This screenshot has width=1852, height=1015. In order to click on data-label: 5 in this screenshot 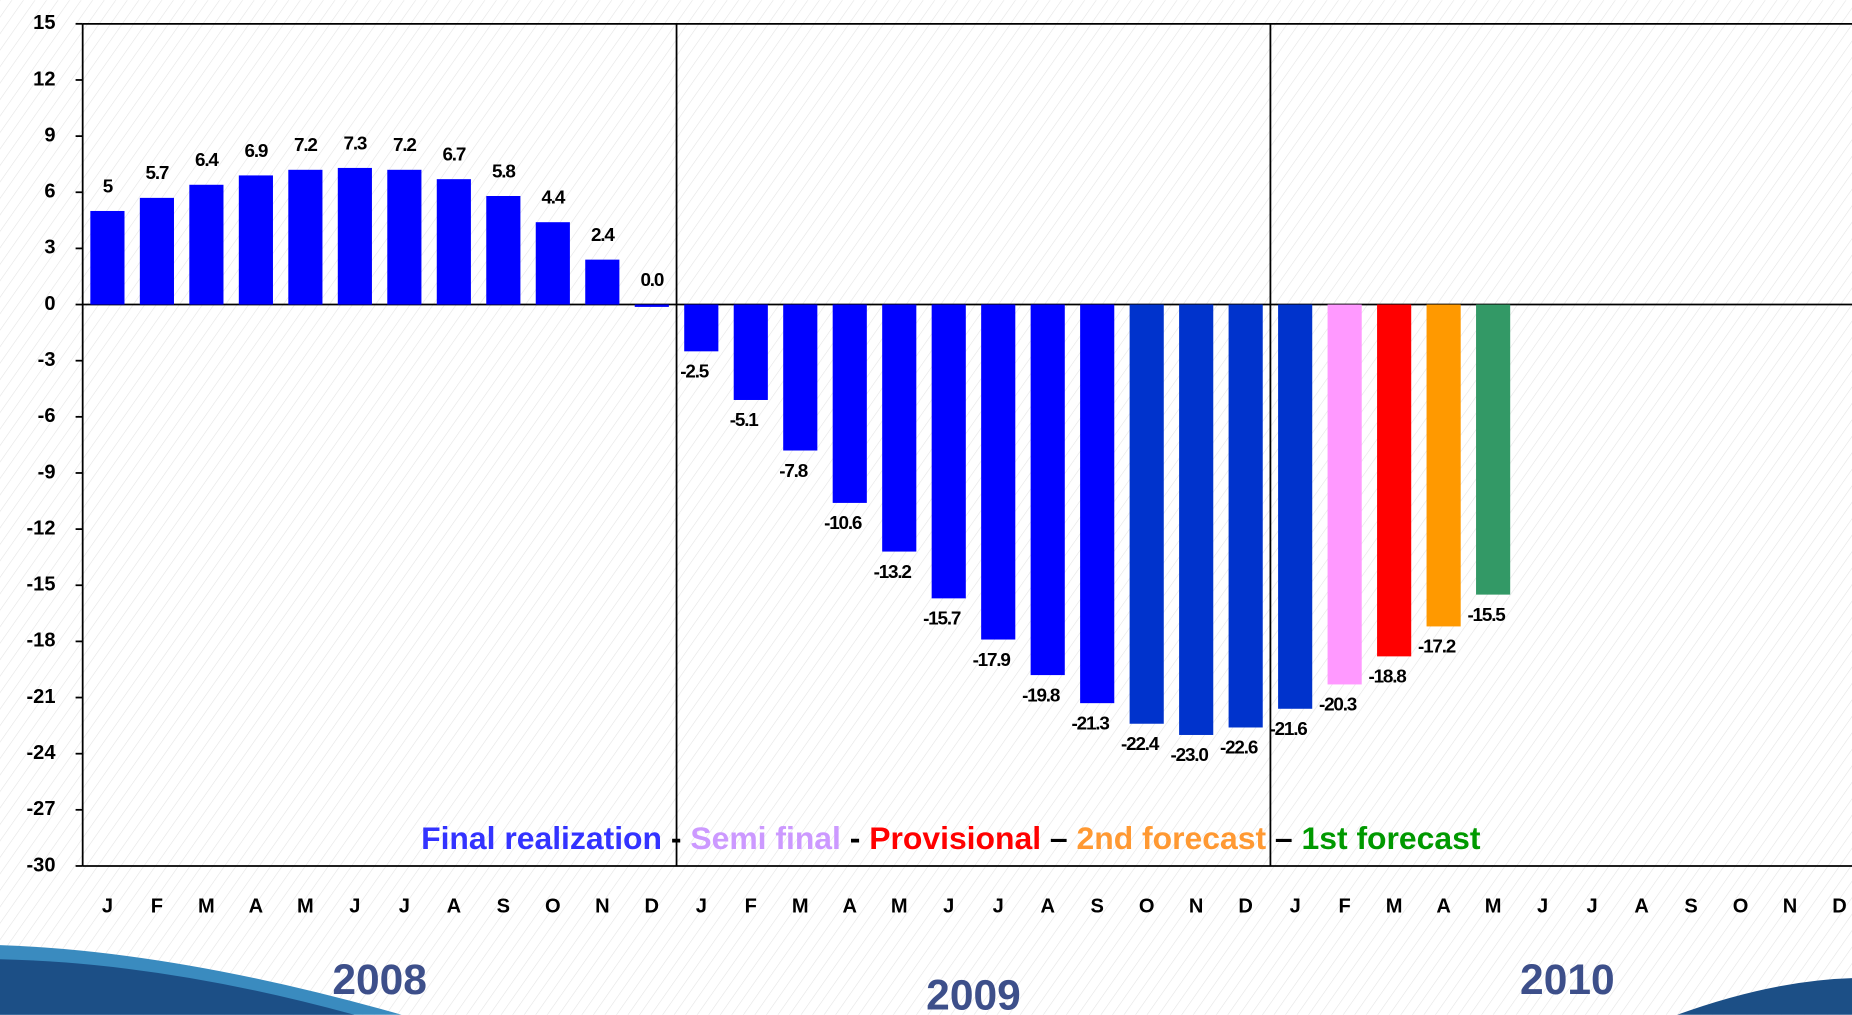, I will do `click(108, 186)`.